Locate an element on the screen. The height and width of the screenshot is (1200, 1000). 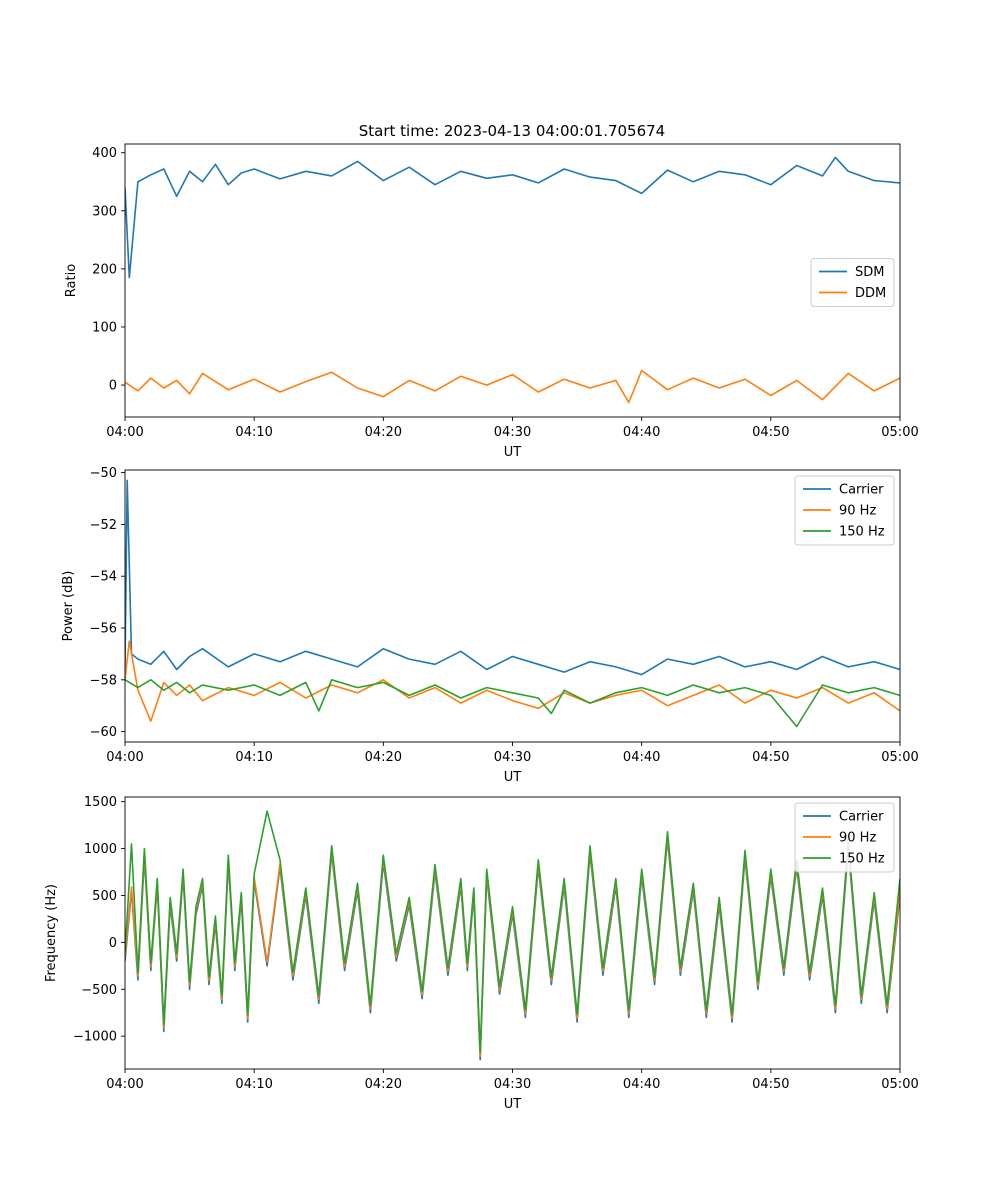
legend-entry: SDM is located at coordinates (869, 272).